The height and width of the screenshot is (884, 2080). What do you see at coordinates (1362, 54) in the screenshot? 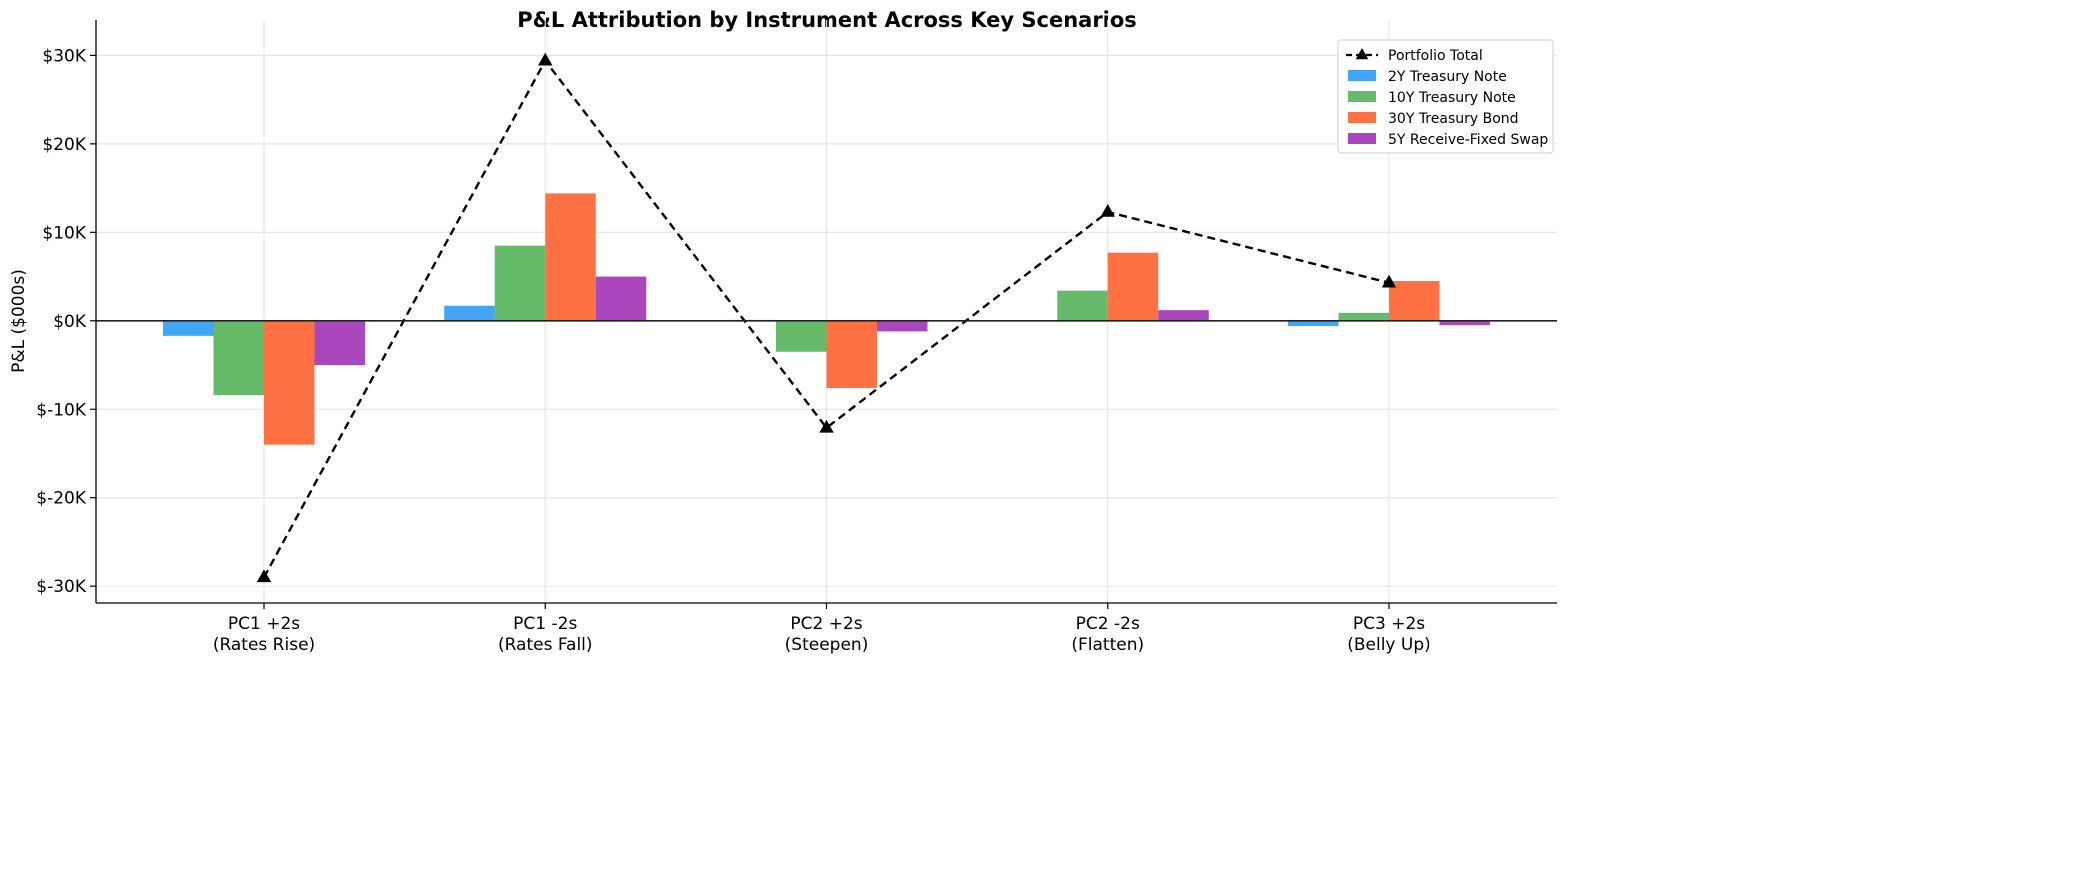
I see `legend-triangle-marker` at bounding box center [1362, 54].